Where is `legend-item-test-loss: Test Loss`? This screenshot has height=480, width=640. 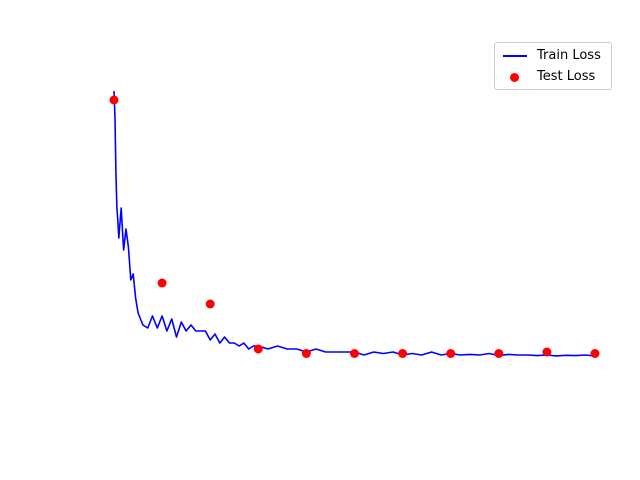 legend-item-test-loss: Test Loss is located at coordinates (553, 77).